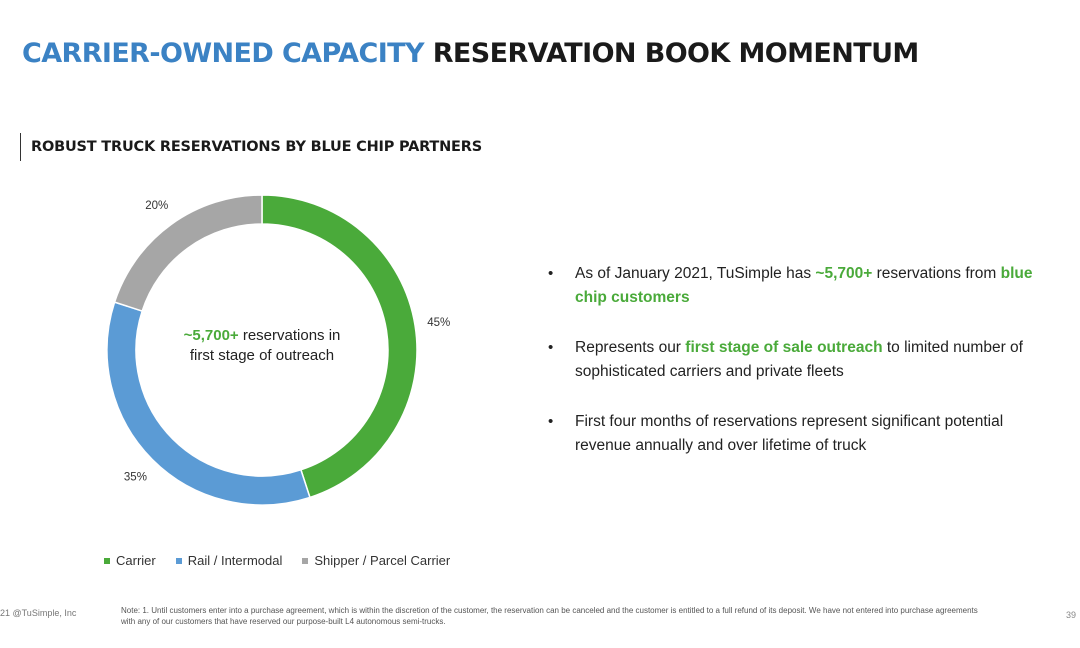 This screenshot has height=648, width=1080. Describe the element at coordinates (156, 206) in the screenshot. I see `slice-label-shipper: 20%` at that location.